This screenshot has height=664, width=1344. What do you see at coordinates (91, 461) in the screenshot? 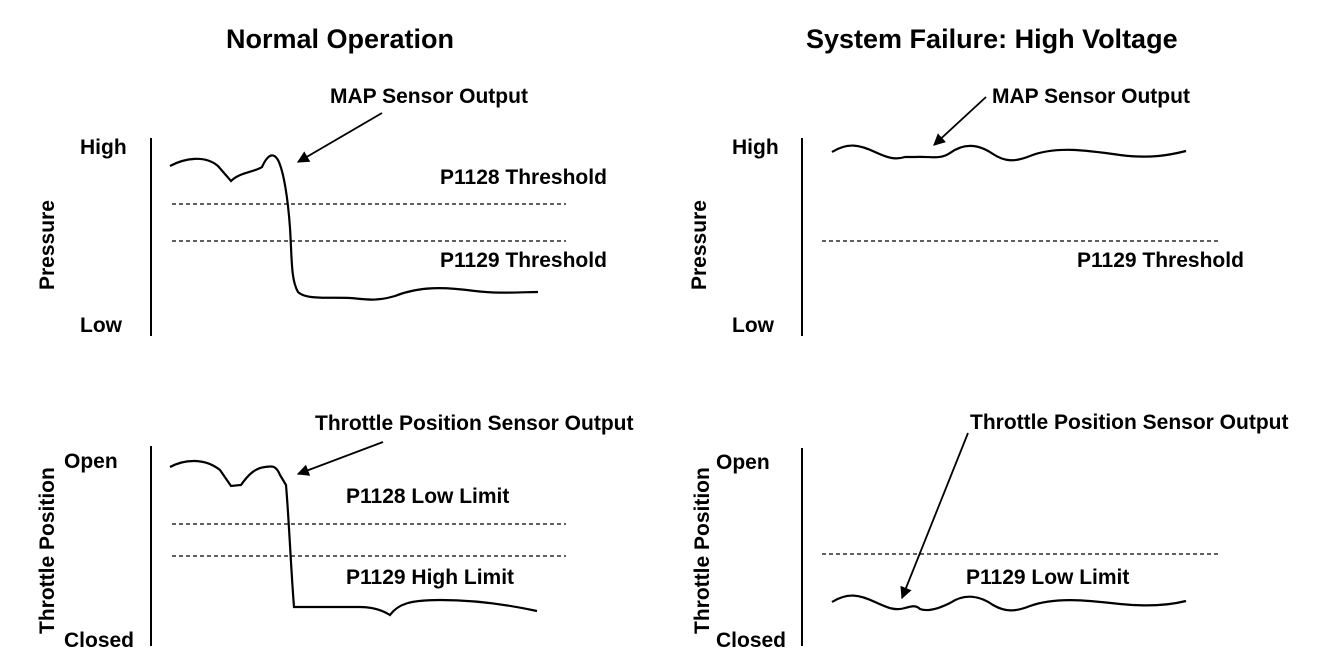
I see `throttle-open-label-left: Open` at bounding box center [91, 461].